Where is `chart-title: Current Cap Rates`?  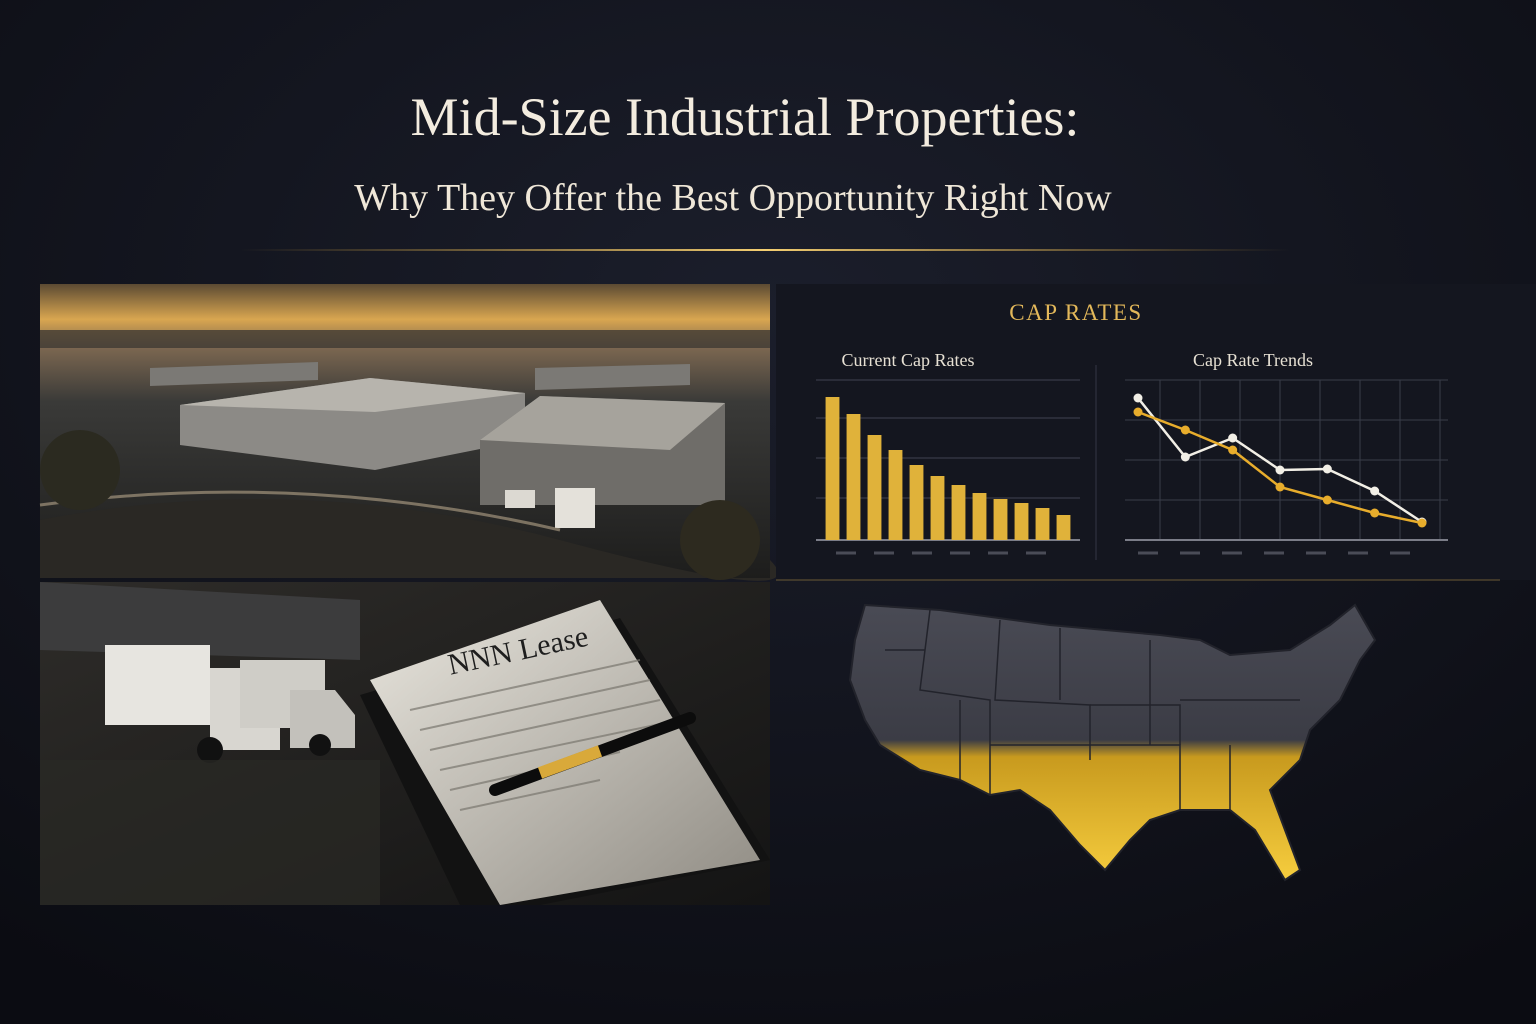 chart-title: Current Cap Rates is located at coordinates (908, 360).